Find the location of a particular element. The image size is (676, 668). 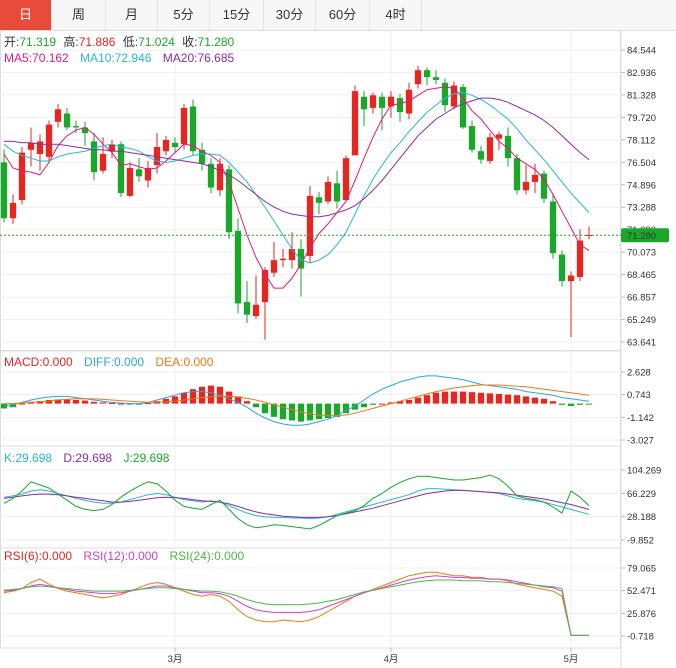

y-tick-label: 70.073 is located at coordinates (641, 253).